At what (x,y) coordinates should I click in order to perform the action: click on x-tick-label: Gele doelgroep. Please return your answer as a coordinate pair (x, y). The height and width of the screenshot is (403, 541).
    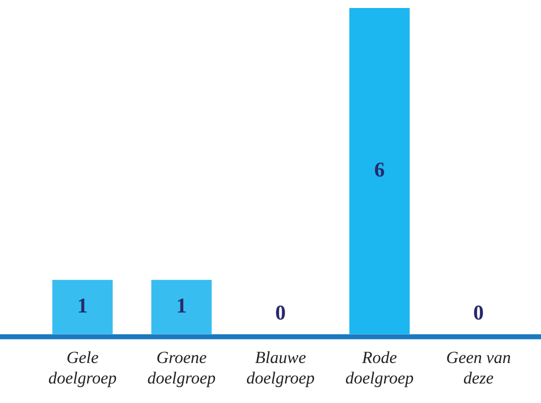
    Looking at the image, I should click on (82, 368).